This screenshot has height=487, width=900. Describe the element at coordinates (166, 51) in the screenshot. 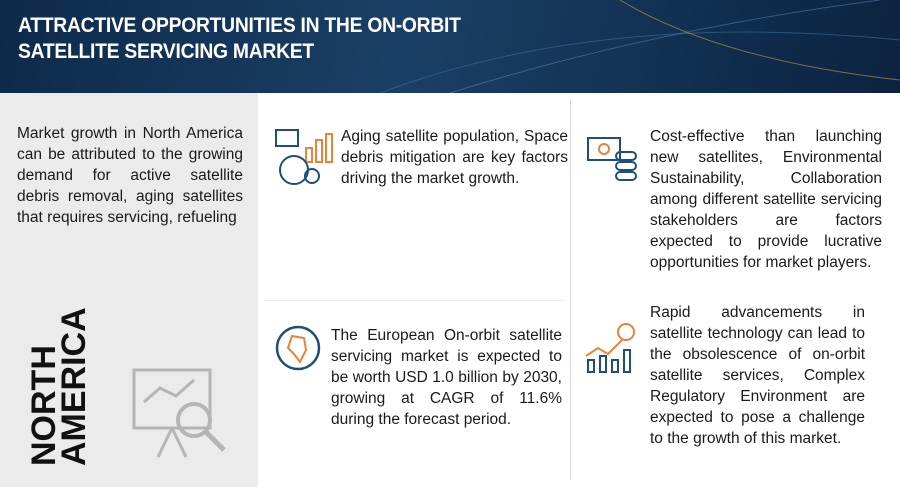

I see `title-line: SATELLITE SERVICING MARKET` at that location.